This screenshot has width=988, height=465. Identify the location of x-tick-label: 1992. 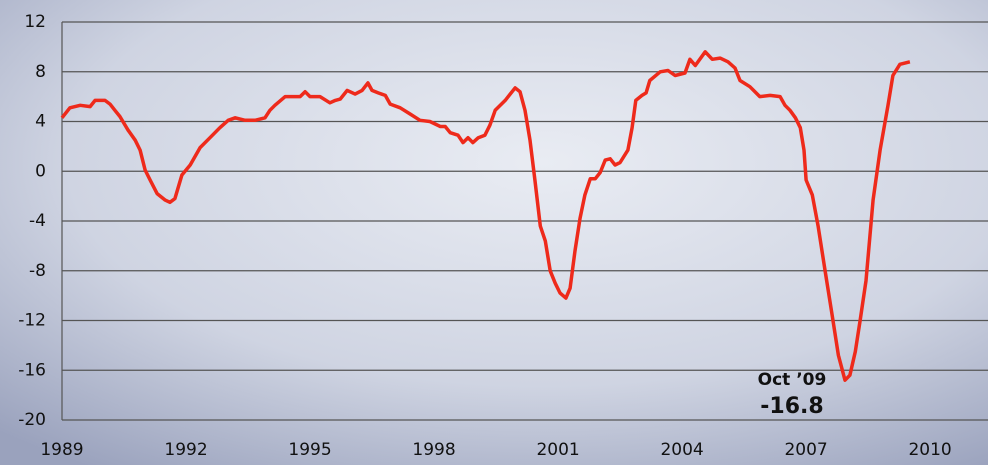
(185, 450).